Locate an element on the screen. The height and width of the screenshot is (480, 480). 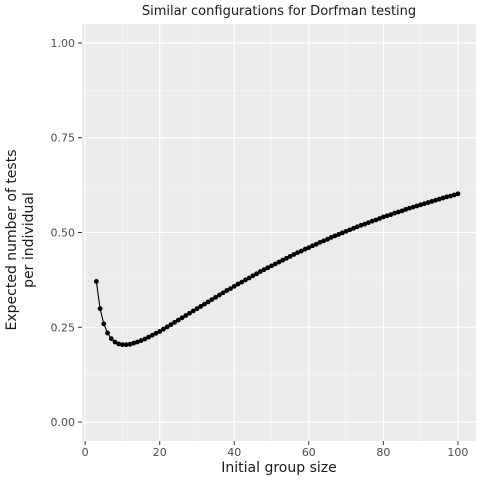
x-axis-title: Initial group size is located at coordinates (278, 468).